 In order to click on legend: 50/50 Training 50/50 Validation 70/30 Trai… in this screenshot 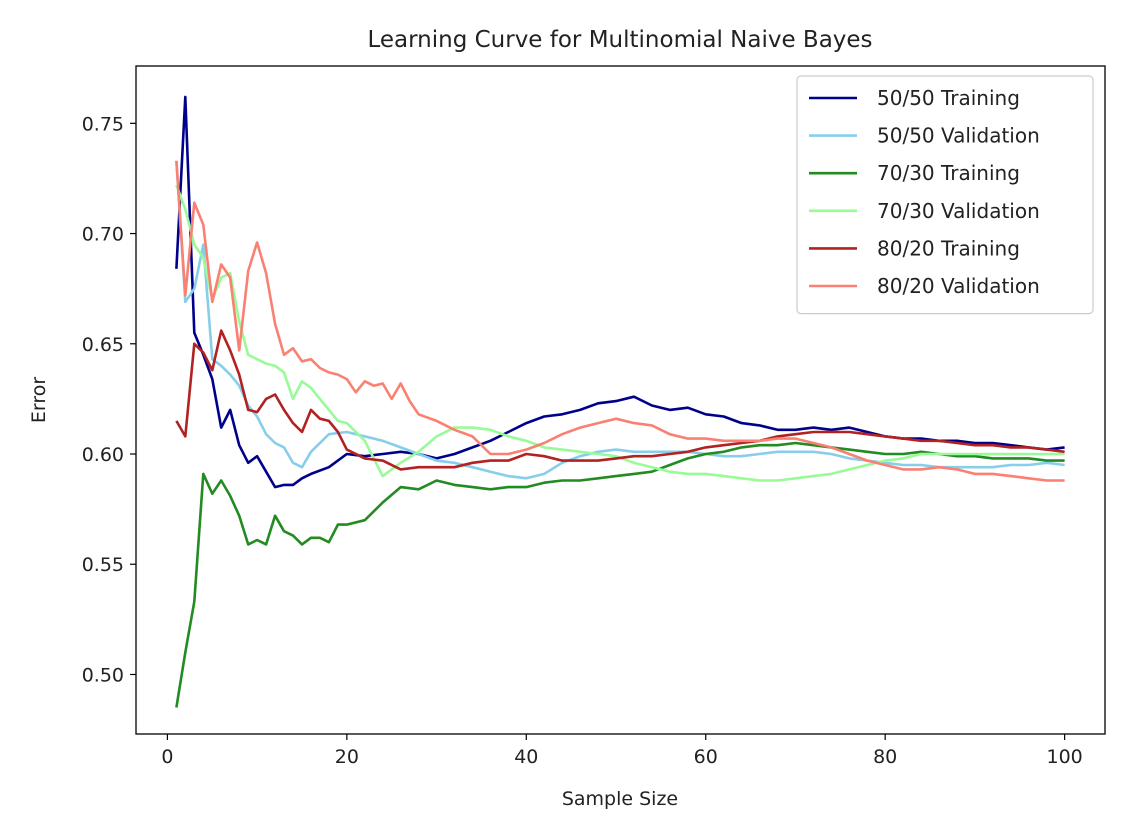, I will do `click(945, 195)`.